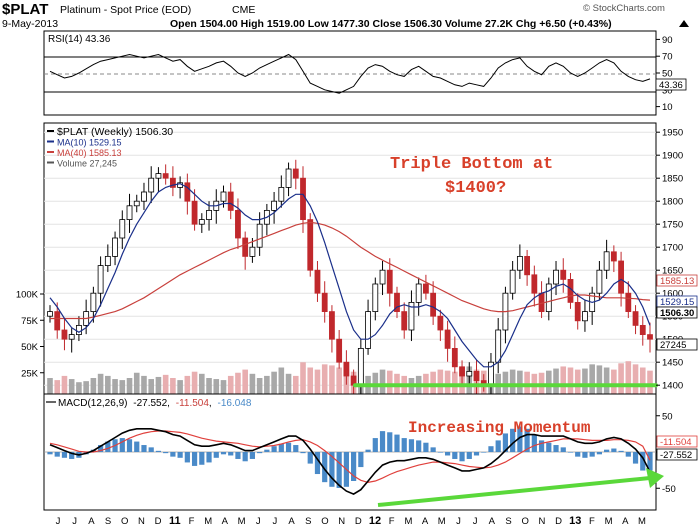  I want to click on x-tick-label: O, so click(324, 521).